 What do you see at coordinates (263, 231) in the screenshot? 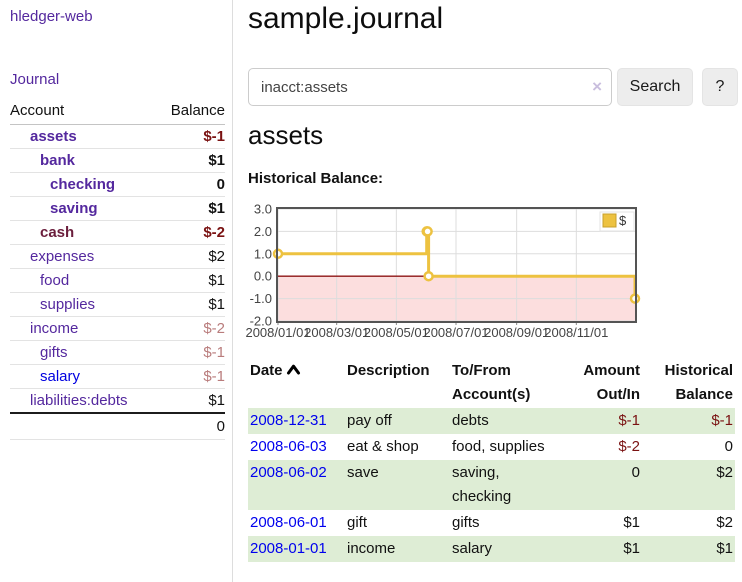
I see `y-axis-tick-label: 2.0` at bounding box center [263, 231].